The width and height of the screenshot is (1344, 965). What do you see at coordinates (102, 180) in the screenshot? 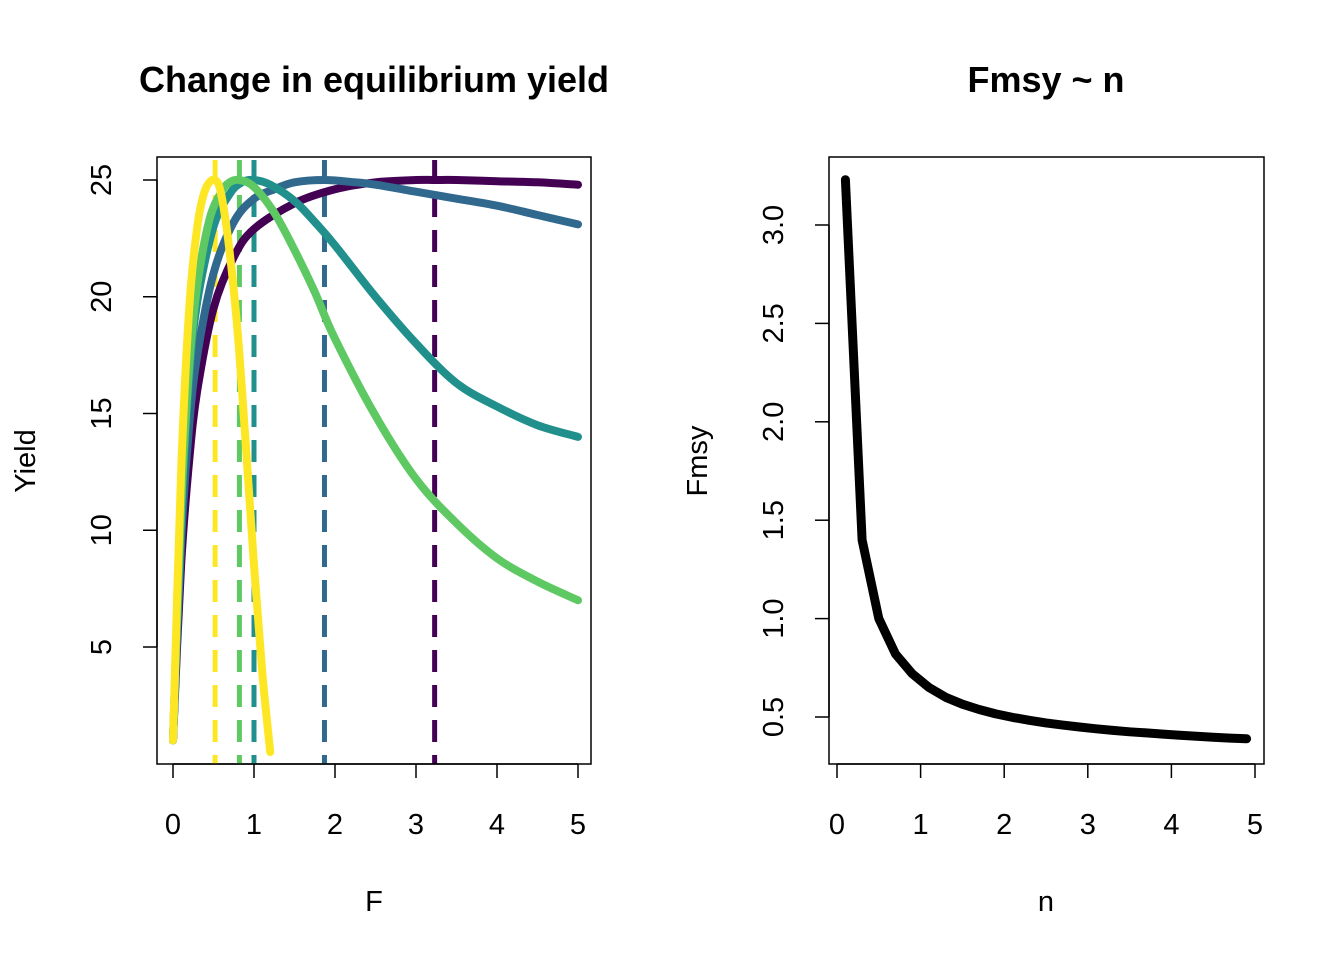
I see `yield-y-tick-label: 25` at bounding box center [102, 180].